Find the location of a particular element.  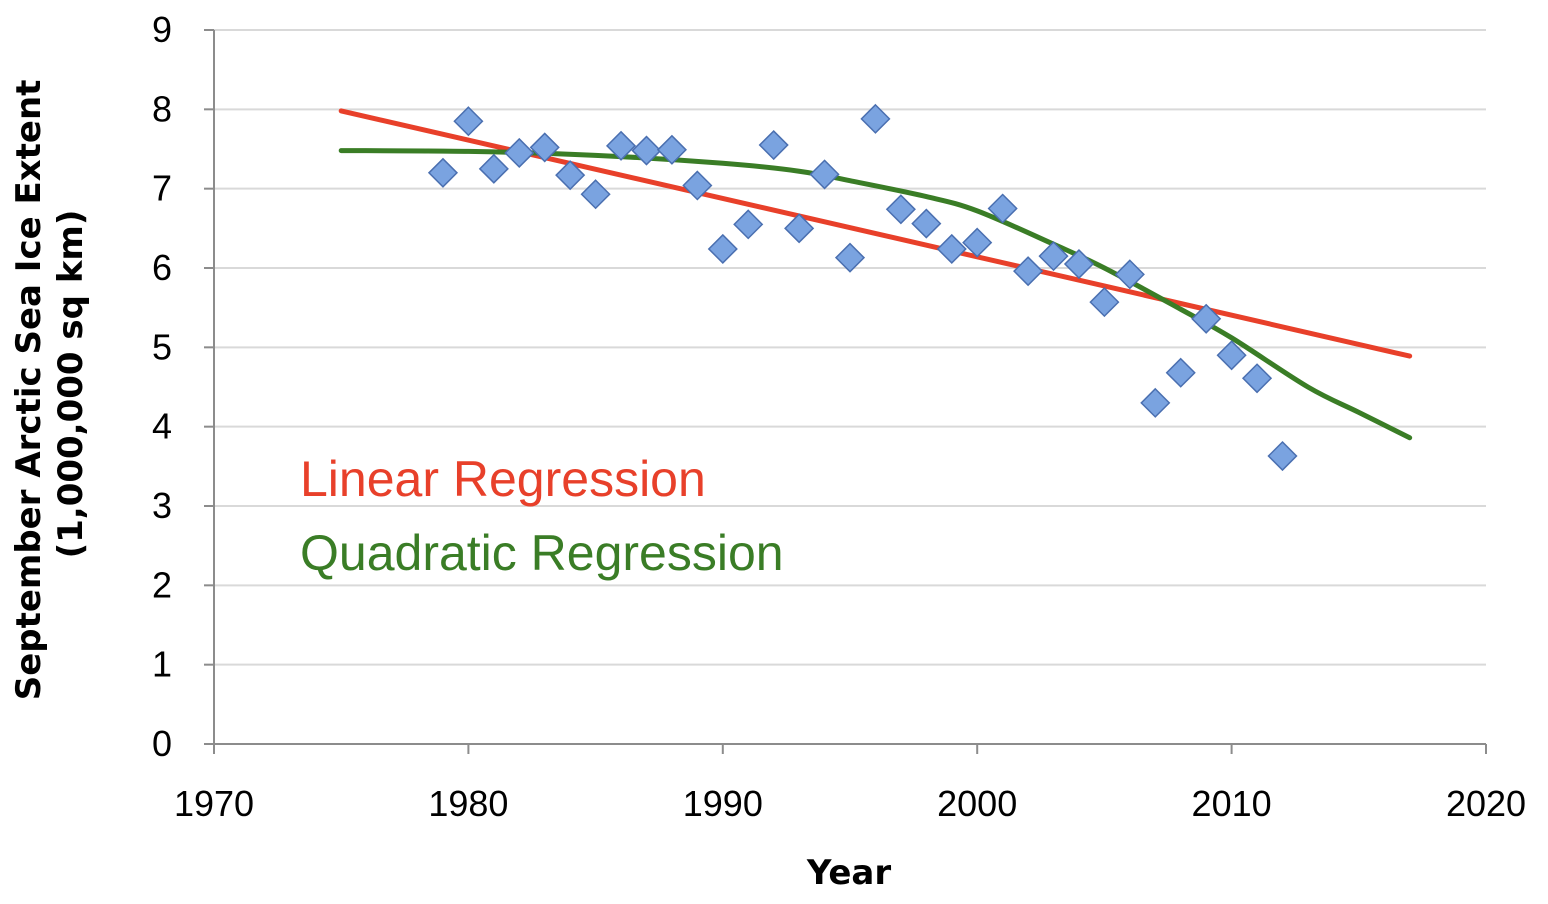

y-tick-label: 0 is located at coordinates (162, 743).